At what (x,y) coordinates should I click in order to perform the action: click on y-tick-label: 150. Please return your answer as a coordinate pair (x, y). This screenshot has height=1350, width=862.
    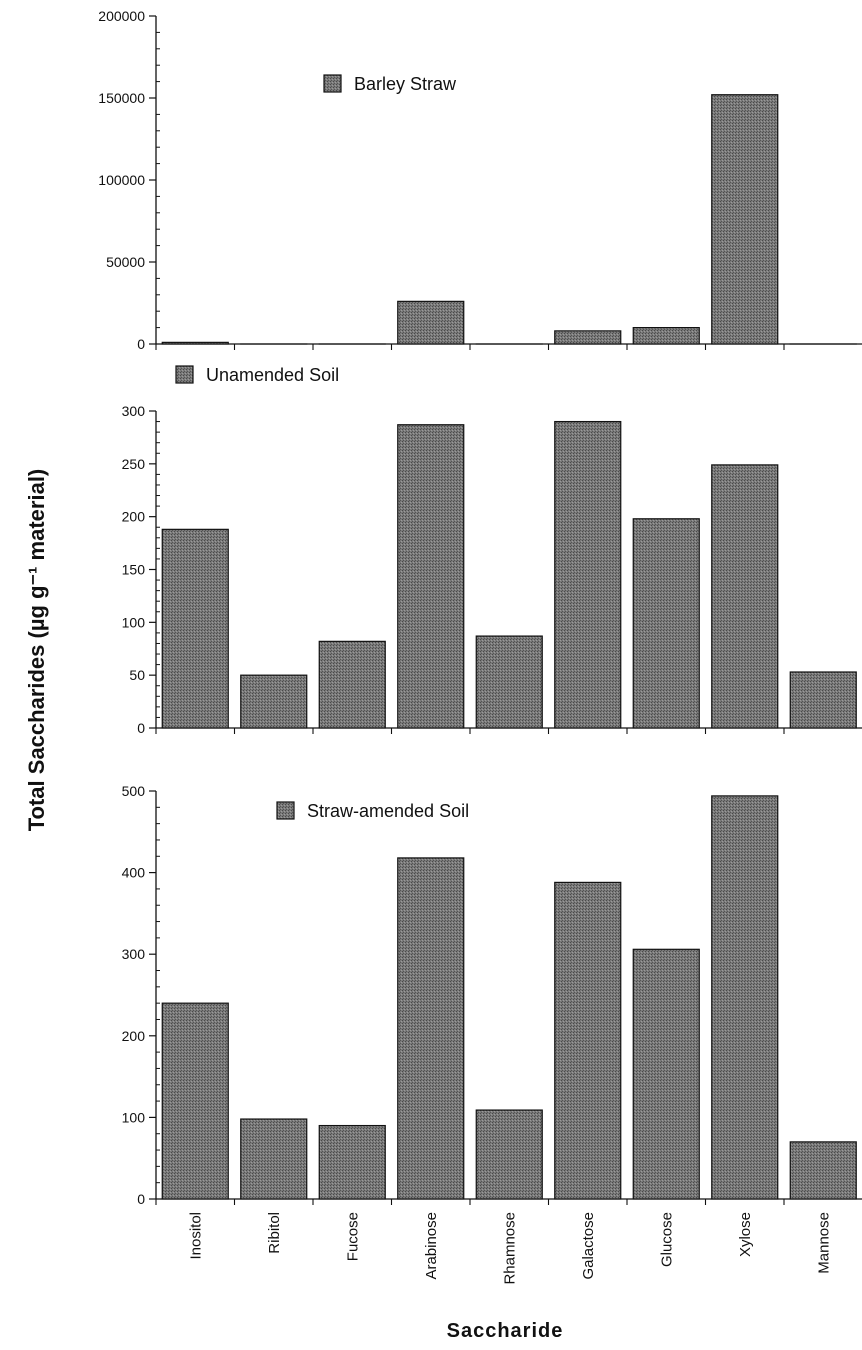
    Looking at the image, I should click on (134, 570).